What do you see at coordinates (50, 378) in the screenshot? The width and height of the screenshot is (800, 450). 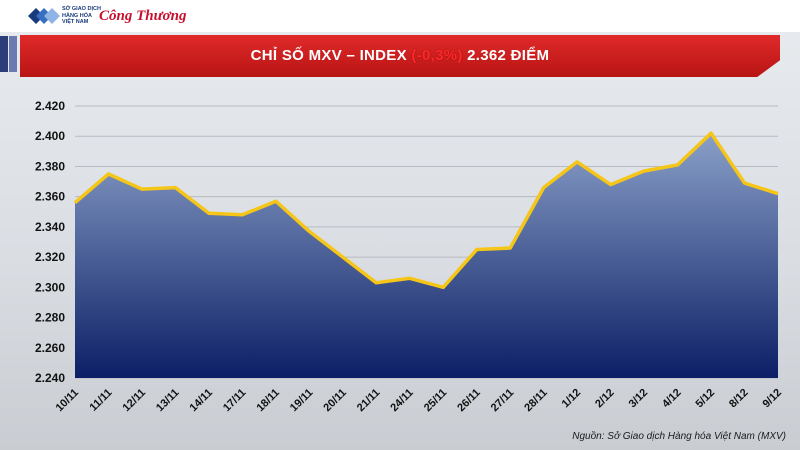 I see `y-tick-label: 2.240` at bounding box center [50, 378].